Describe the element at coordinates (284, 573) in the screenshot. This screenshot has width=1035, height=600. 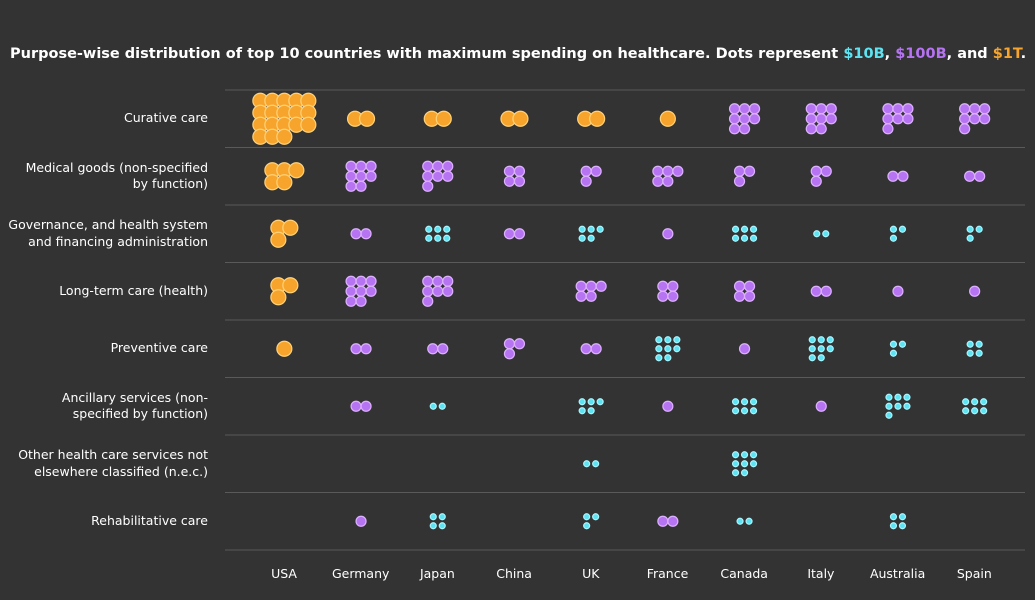
I see `country-label: USA` at that location.